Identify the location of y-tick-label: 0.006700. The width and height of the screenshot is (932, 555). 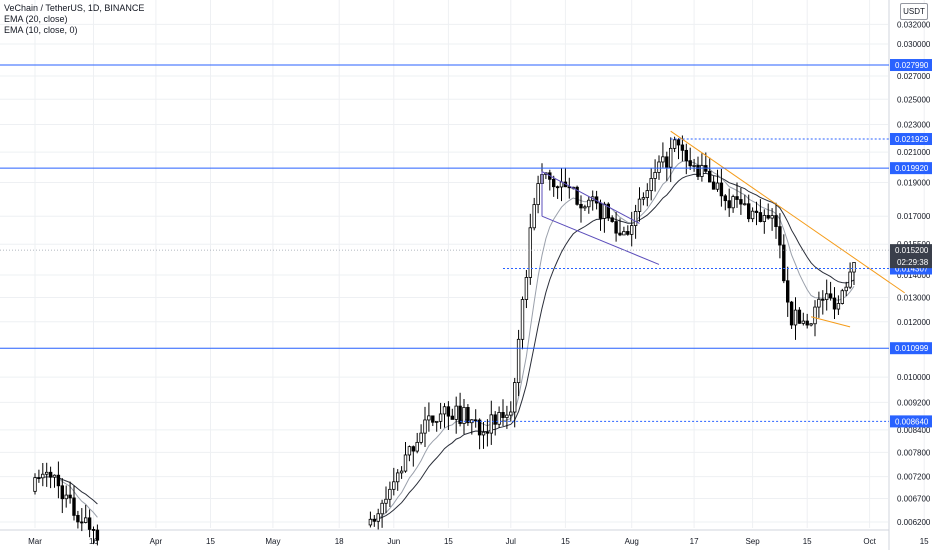
(914, 498).